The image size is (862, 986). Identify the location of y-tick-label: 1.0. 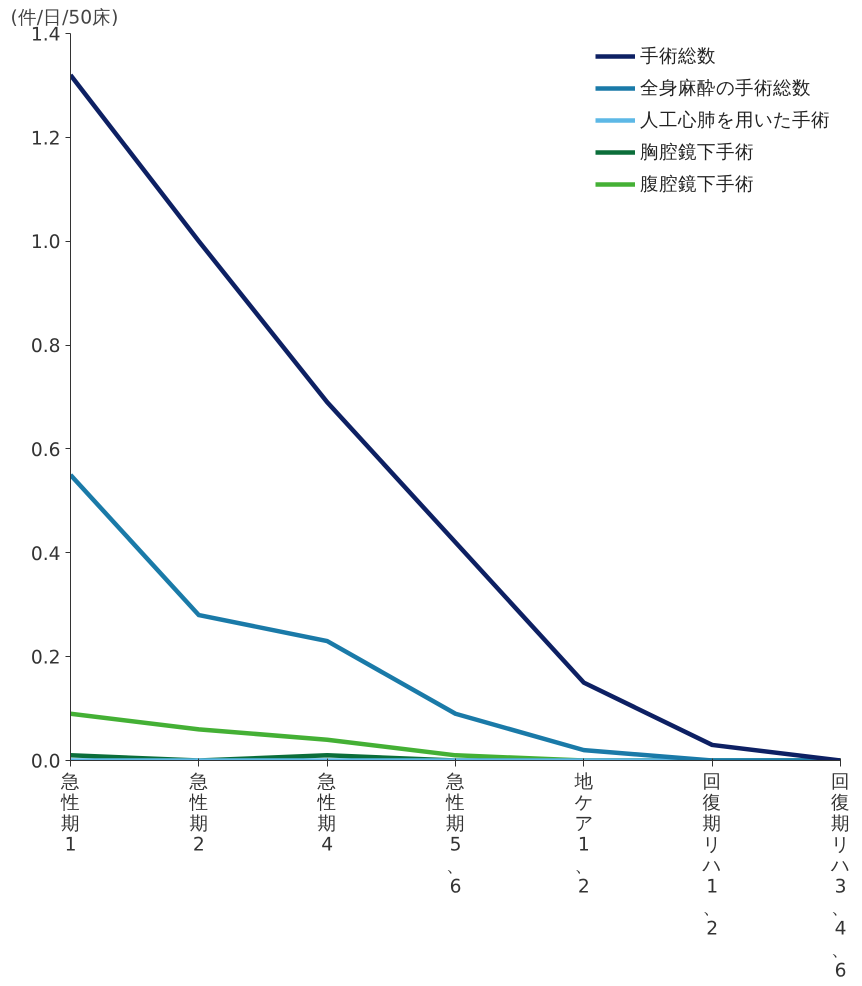
(45, 243).